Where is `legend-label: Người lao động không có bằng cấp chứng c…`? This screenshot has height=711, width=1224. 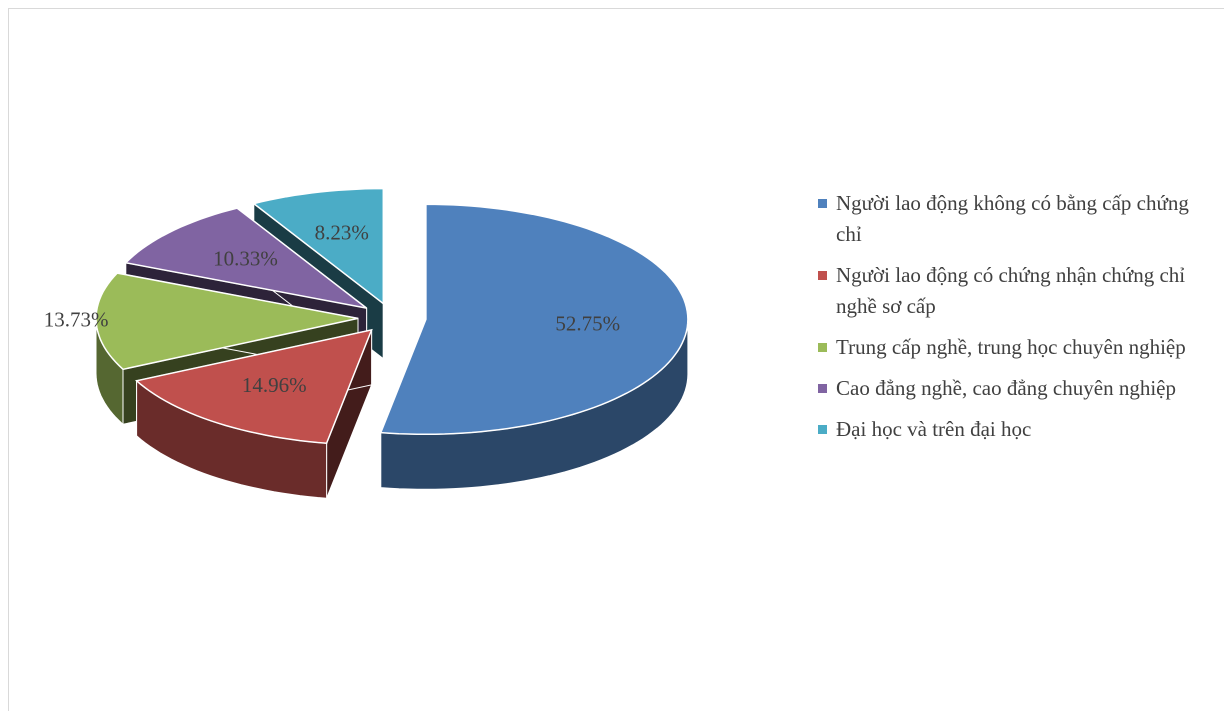 legend-label: Người lao động không có bằng cấp chứng c… is located at coordinates (1012, 218).